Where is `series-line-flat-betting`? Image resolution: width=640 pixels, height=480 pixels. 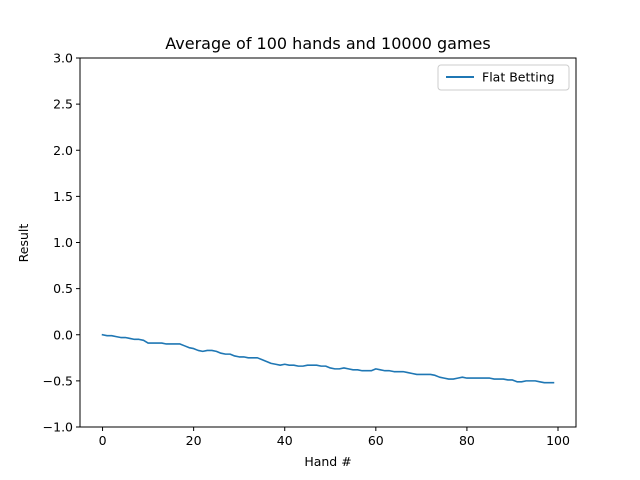
series-line-flat-betting is located at coordinates (328, 358).